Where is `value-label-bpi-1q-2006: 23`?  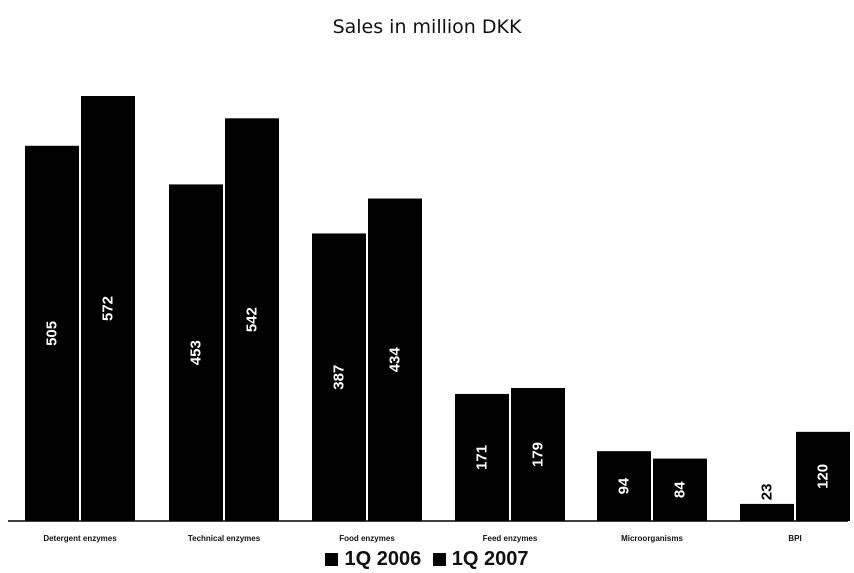
value-label-bpi-1q-2006: 23 is located at coordinates (767, 492).